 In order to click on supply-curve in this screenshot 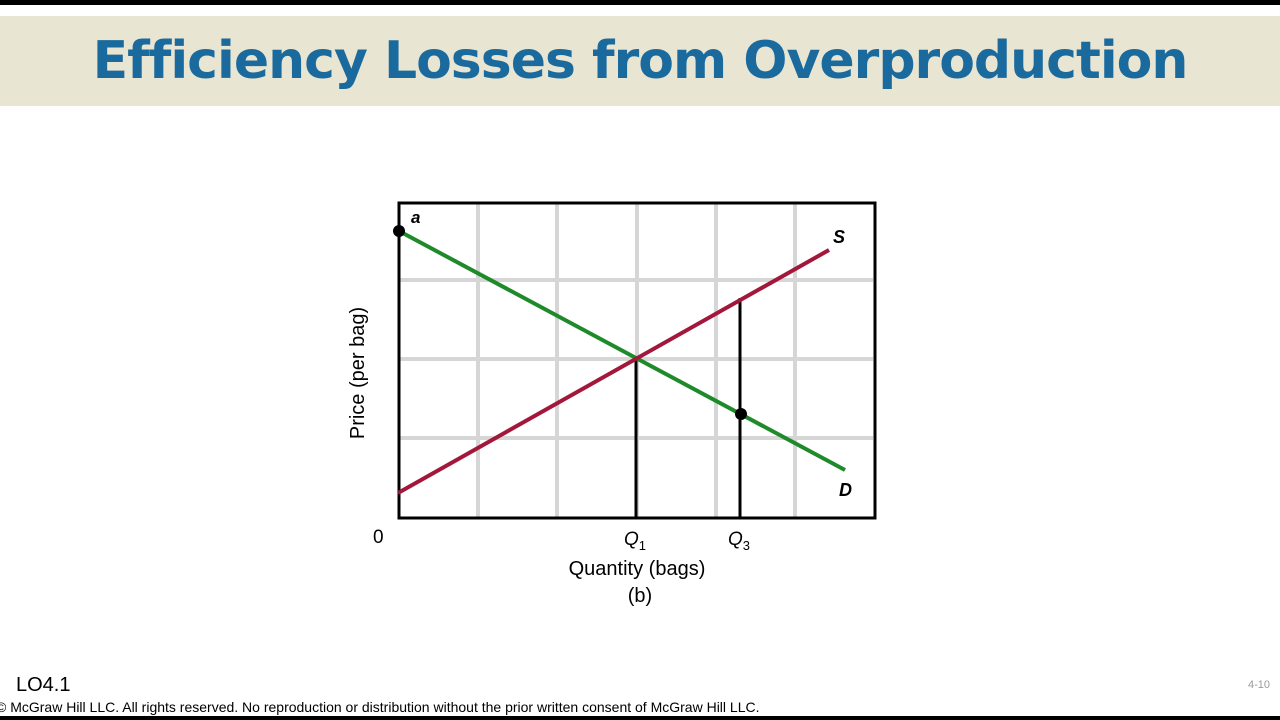, I will do `click(613, 371)`.